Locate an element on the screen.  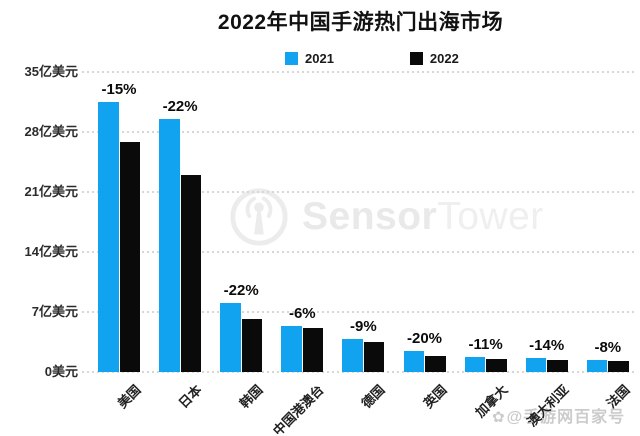
pct-change-label-澳大利亚: -14% is located at coordinates (547, 346).